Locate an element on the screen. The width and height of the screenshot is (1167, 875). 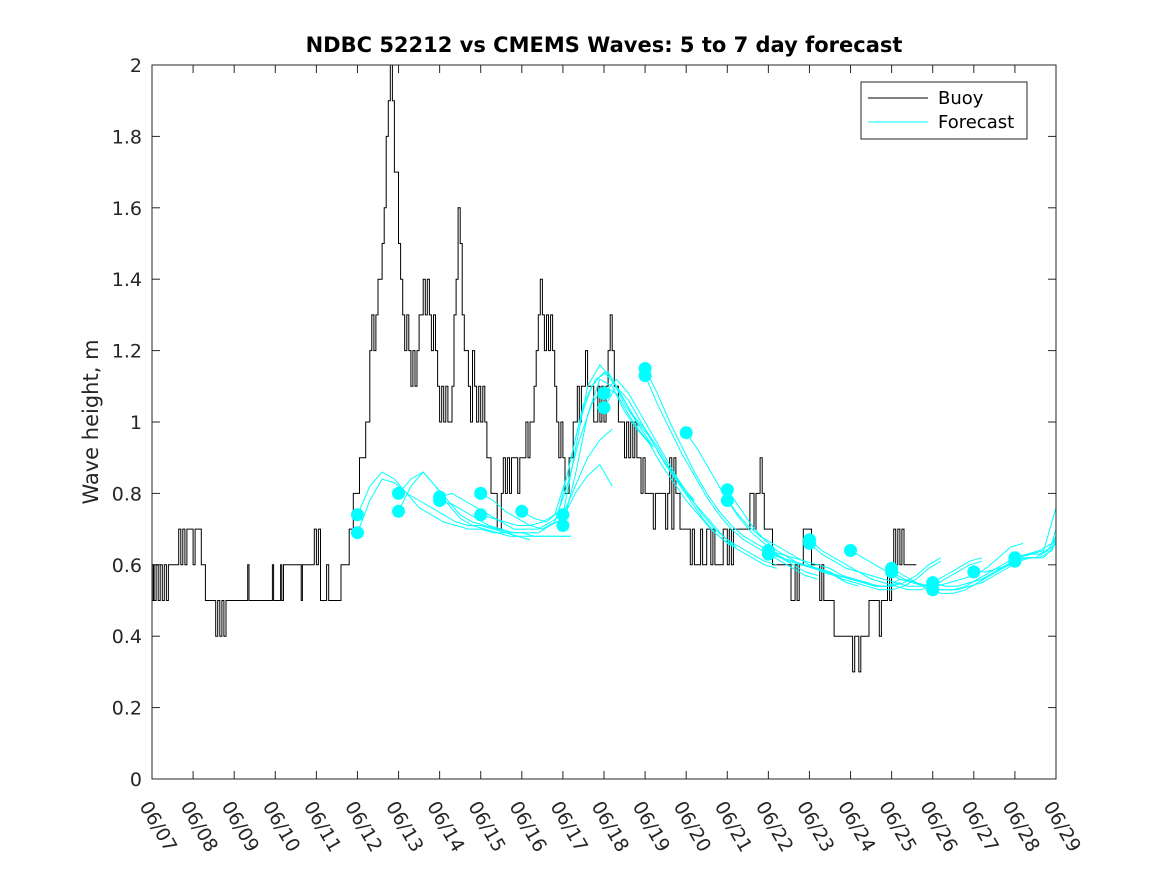
x-tick-label: 06/12 is located at coordinates (363, 827).